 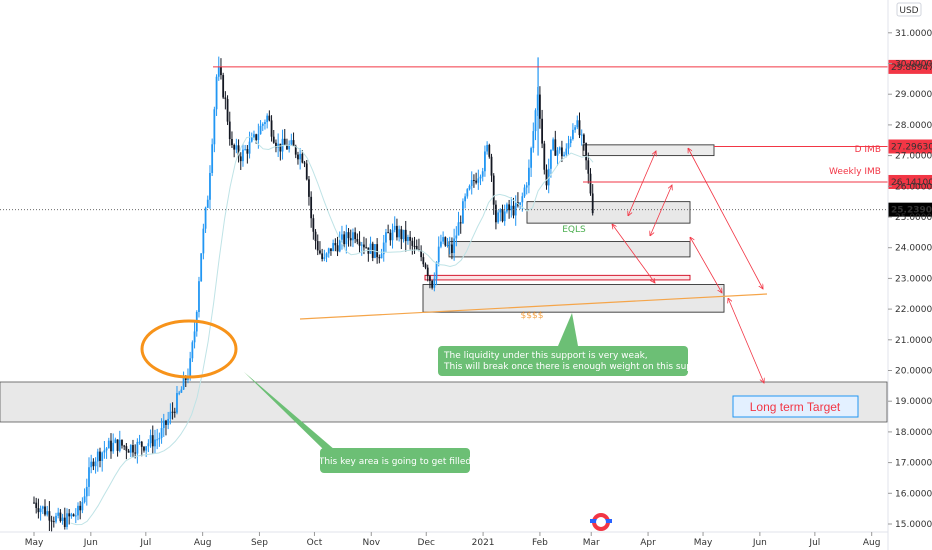 I want to click on x-tick-label: May, so click(x=703, y=543).